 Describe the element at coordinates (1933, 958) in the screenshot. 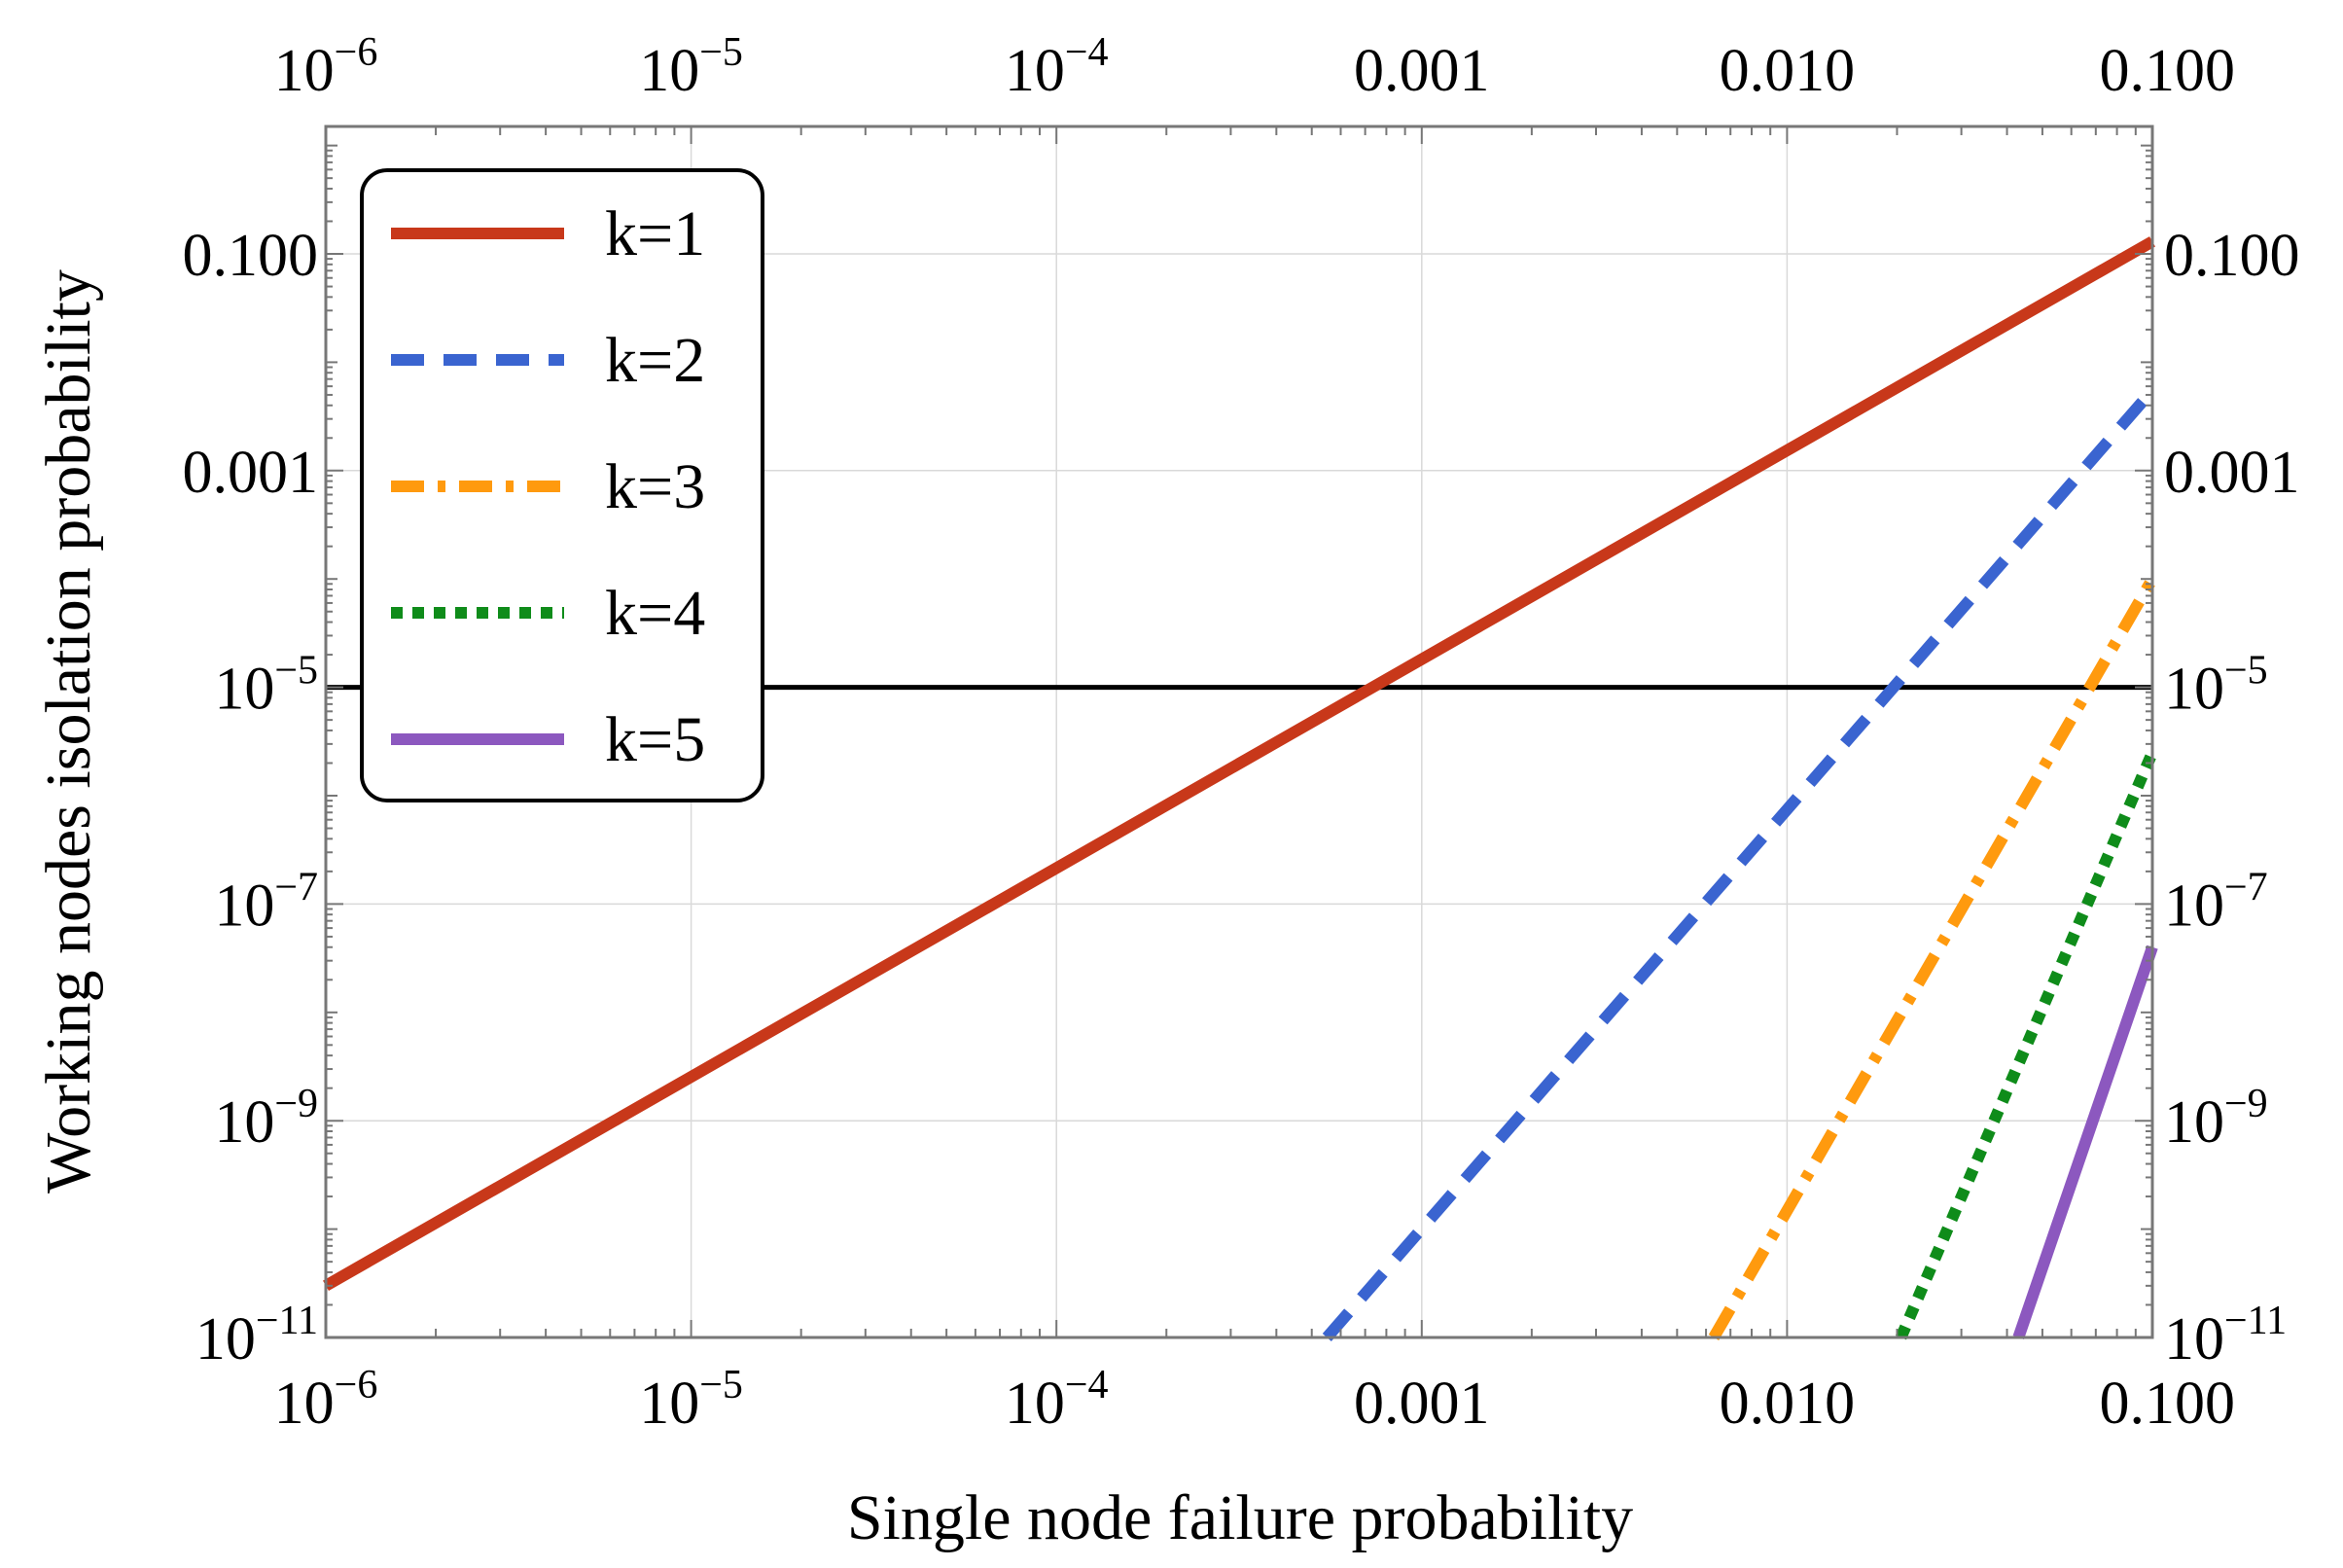

I see `series-line-k3` at that location.